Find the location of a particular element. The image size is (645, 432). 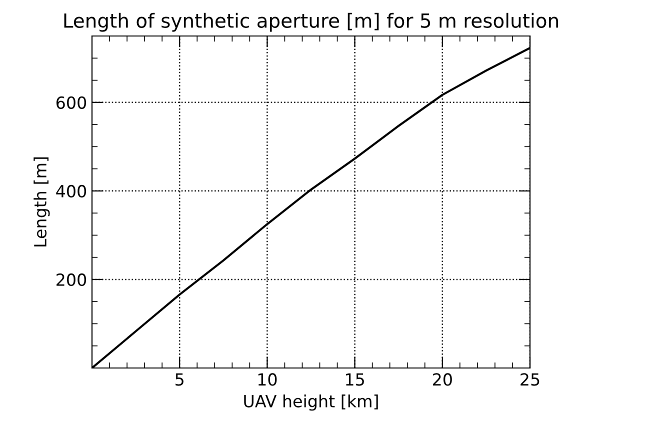

y-tick-label: 400 is located at coordinates (71, 191).